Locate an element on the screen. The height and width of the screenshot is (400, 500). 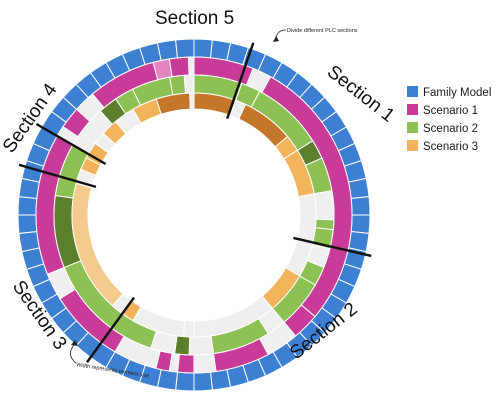
legend-label-family-model: Family Model is located at coordinates (457, 93).